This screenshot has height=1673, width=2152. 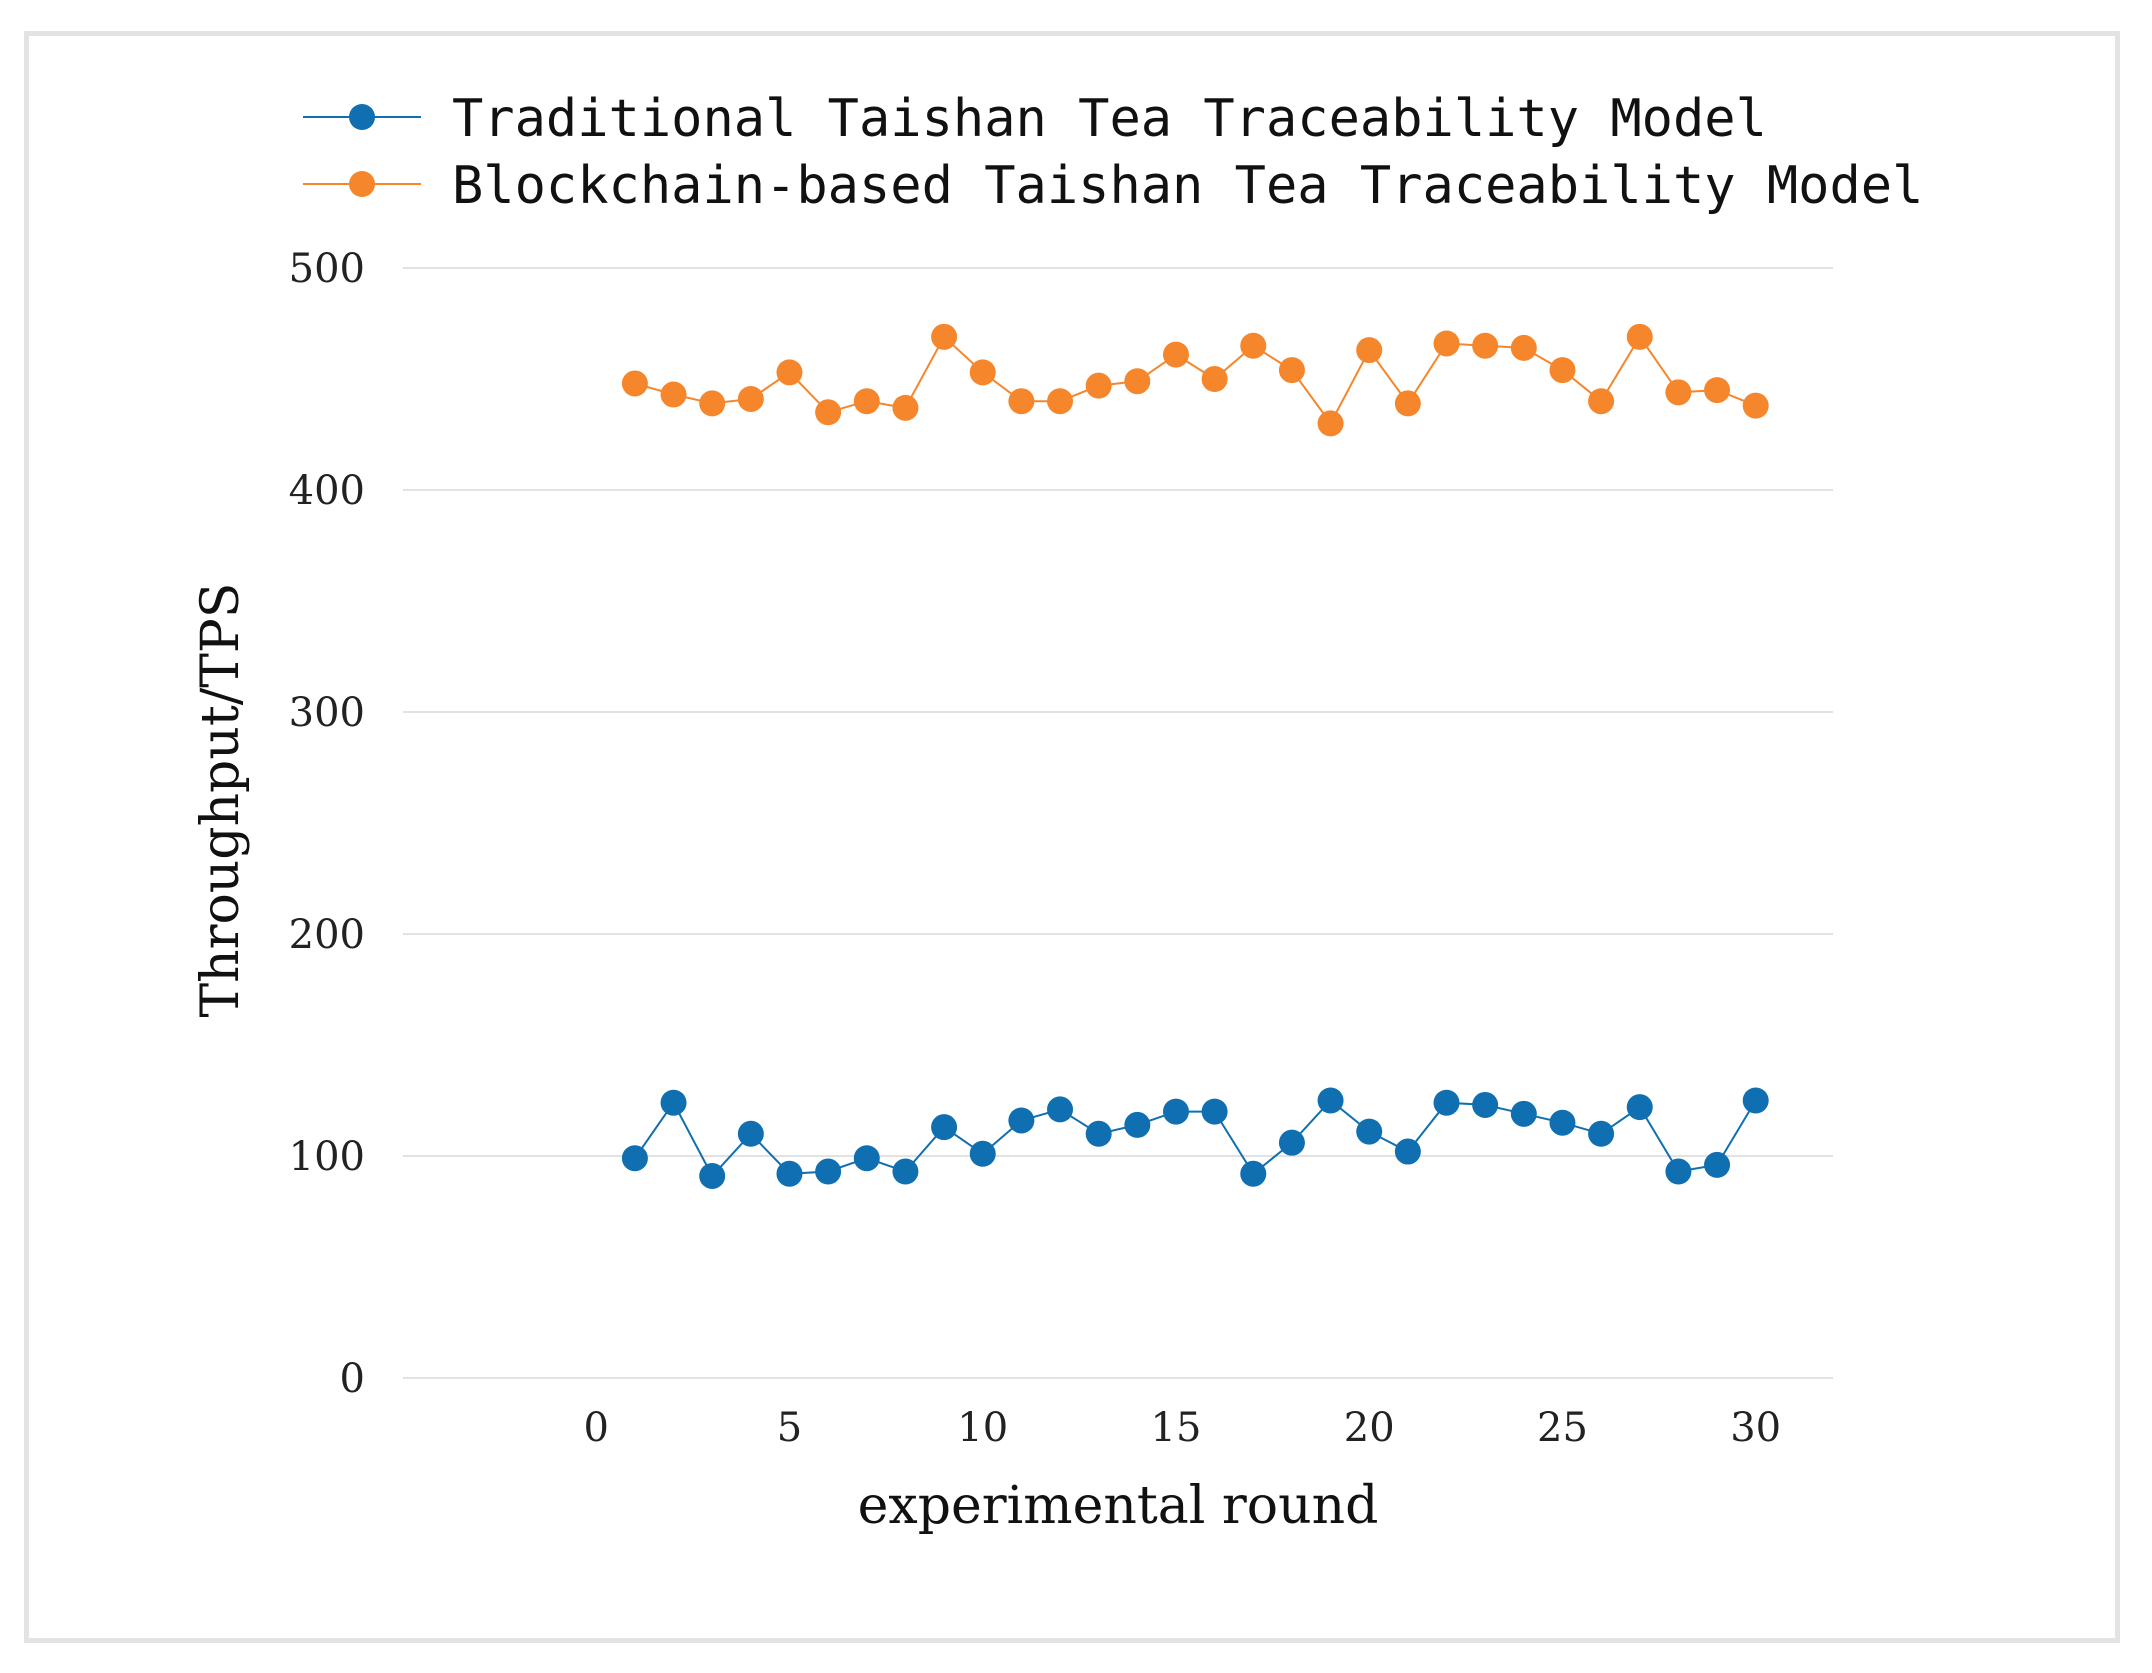 I want to click on data-point-s1-x11, so click(x=1021, y=401).